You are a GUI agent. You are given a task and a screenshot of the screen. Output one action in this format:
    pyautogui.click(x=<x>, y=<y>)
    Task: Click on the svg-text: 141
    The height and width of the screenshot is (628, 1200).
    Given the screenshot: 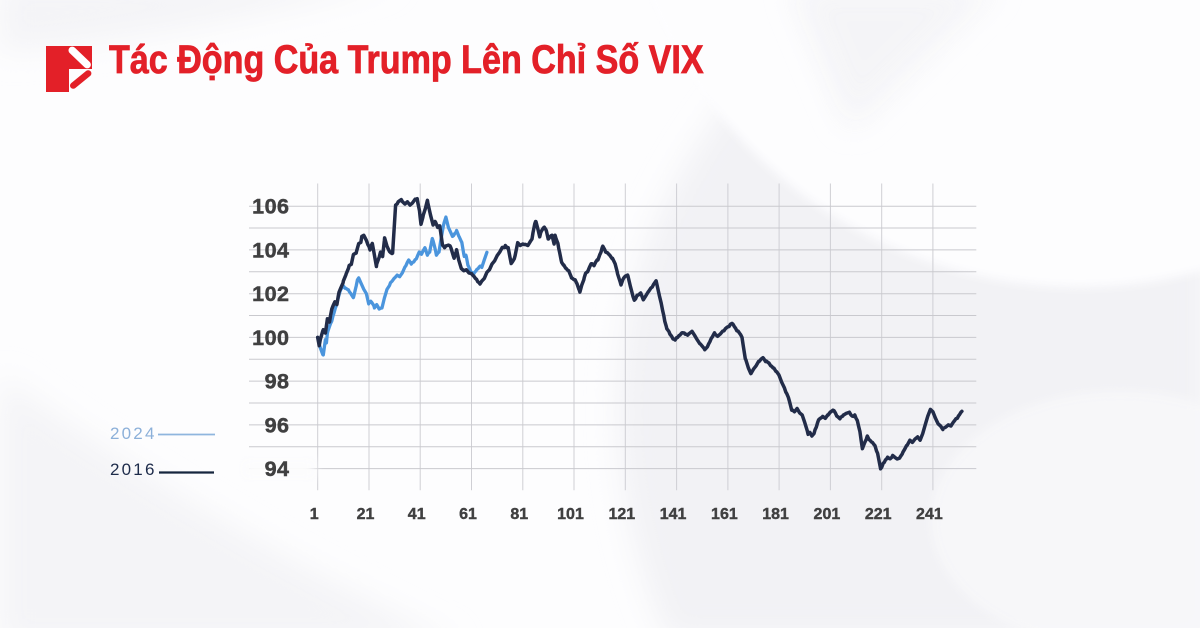 What is the action you would take?
    pyautogui.click(x=673, y=514)
    